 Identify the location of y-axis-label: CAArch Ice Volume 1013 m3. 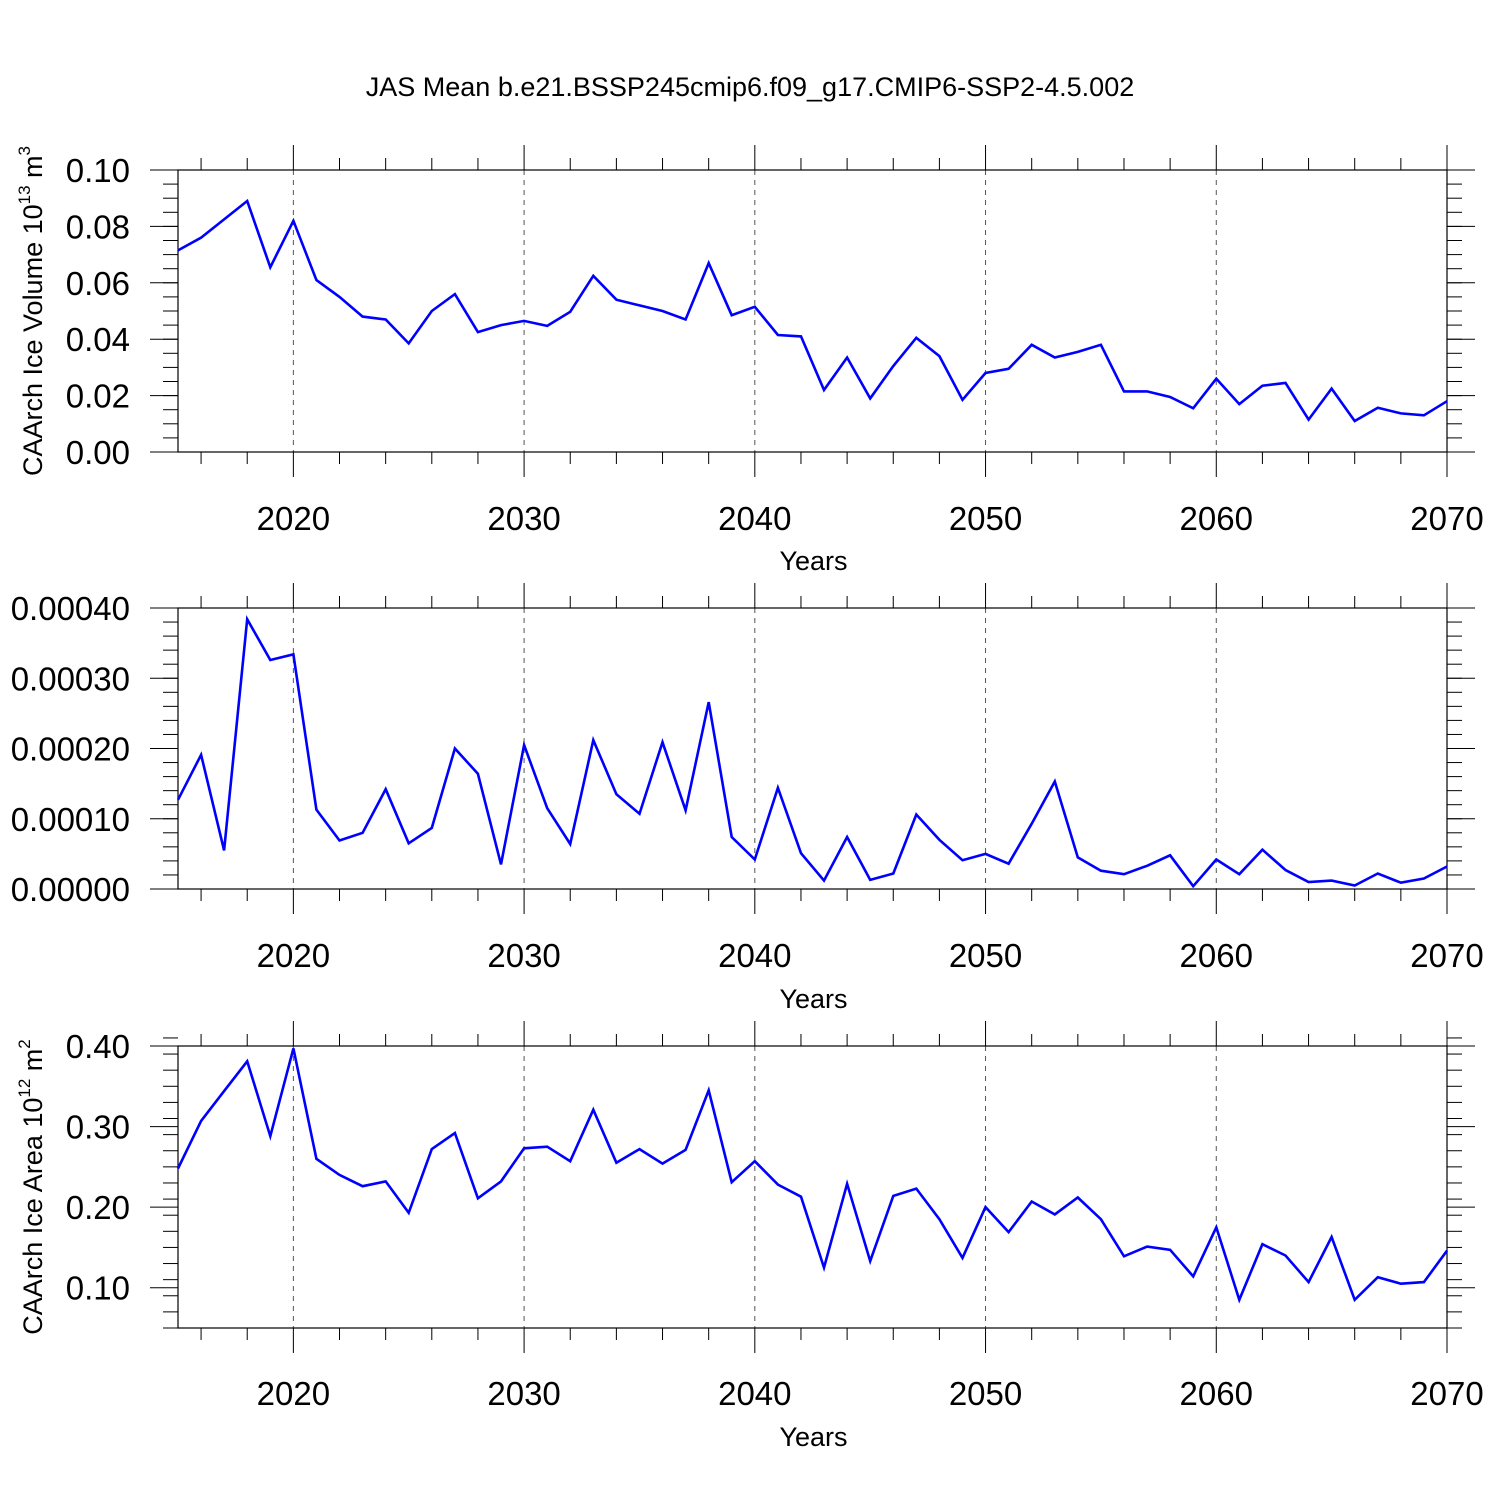
(31, 311).